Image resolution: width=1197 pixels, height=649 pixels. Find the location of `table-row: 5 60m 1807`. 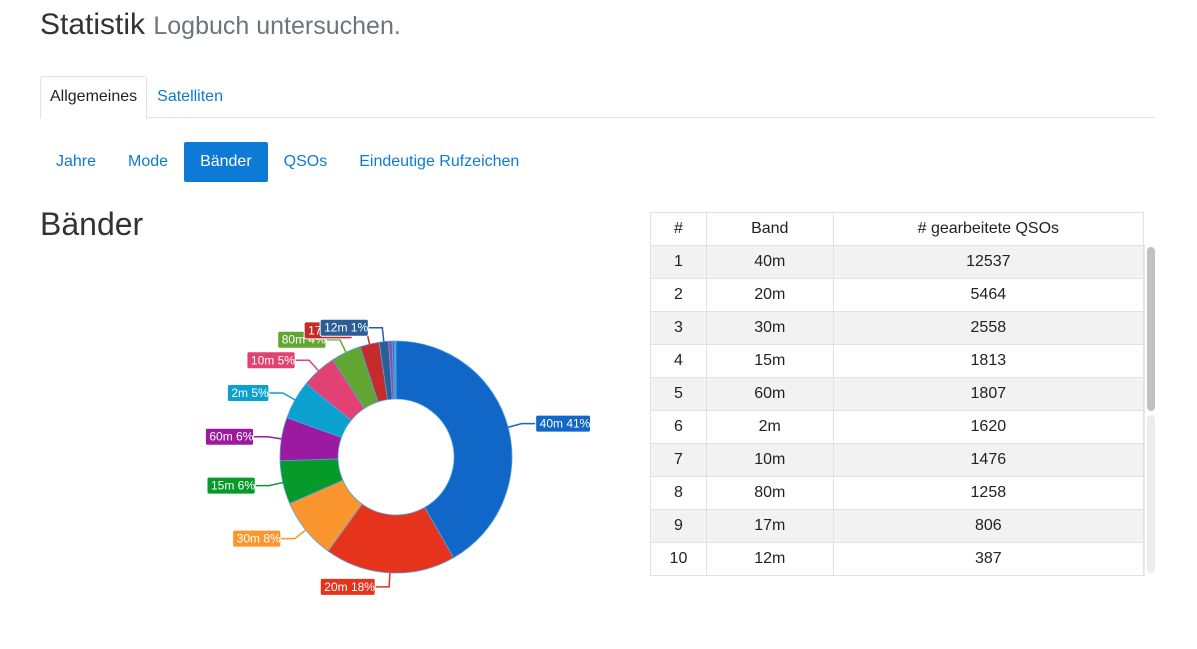

table-row: 5 60m 1807 is located at coordinates (897, 394).